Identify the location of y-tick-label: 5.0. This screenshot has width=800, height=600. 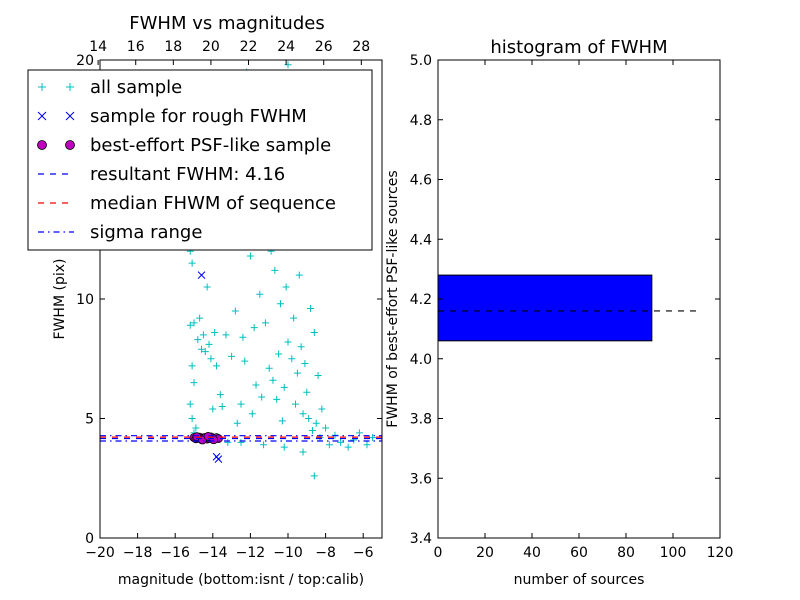
(421, 61).